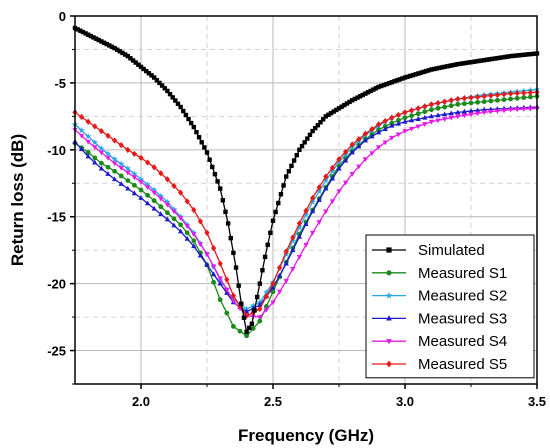 The width and height of the screenshot is (550, 448). What do you see at coordinates (17, 200) in the screenshot?
I see `y-axis-title: Return loss (dB)` at bounding box center [17, 200].